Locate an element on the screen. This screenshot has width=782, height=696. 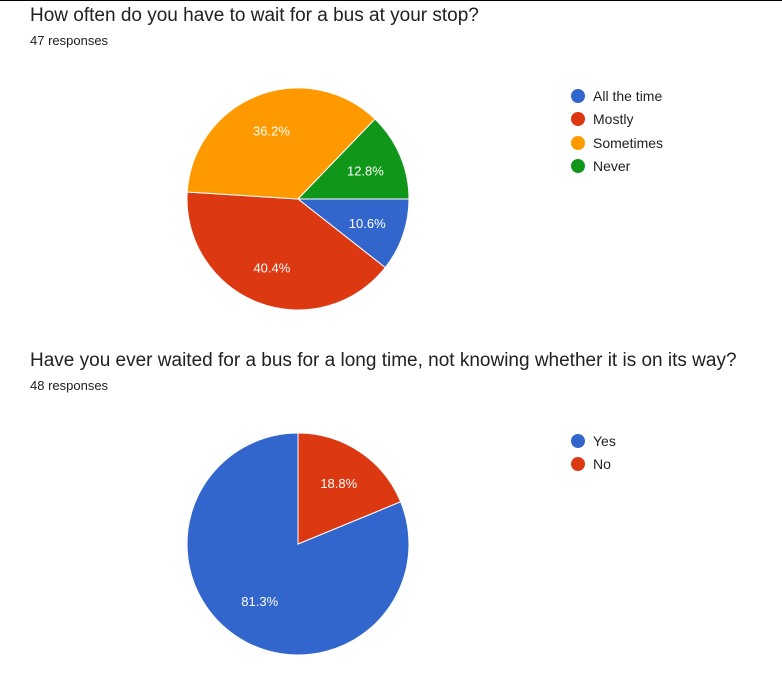
pie-chart-2: 81.3% 18.8% is located at coordinates (298, 544).